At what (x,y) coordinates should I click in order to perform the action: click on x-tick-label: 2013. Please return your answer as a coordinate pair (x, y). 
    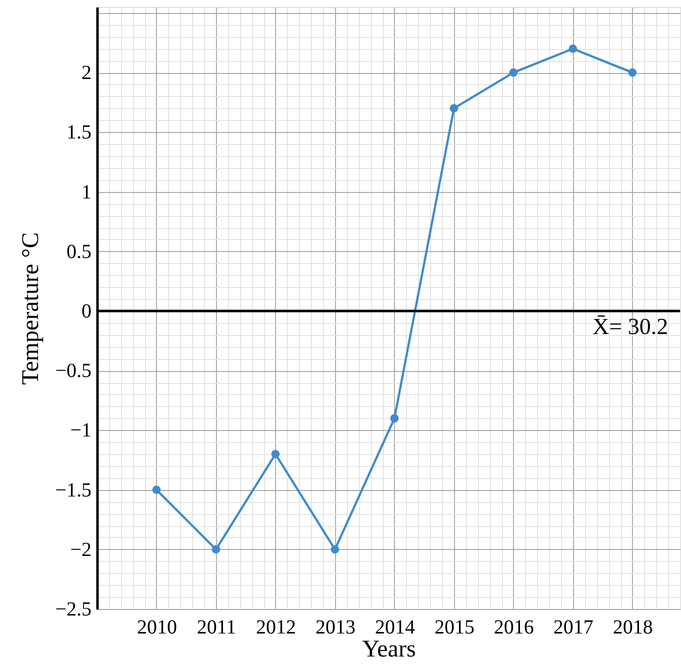
    Looking at the image, I should click on (335, 627).